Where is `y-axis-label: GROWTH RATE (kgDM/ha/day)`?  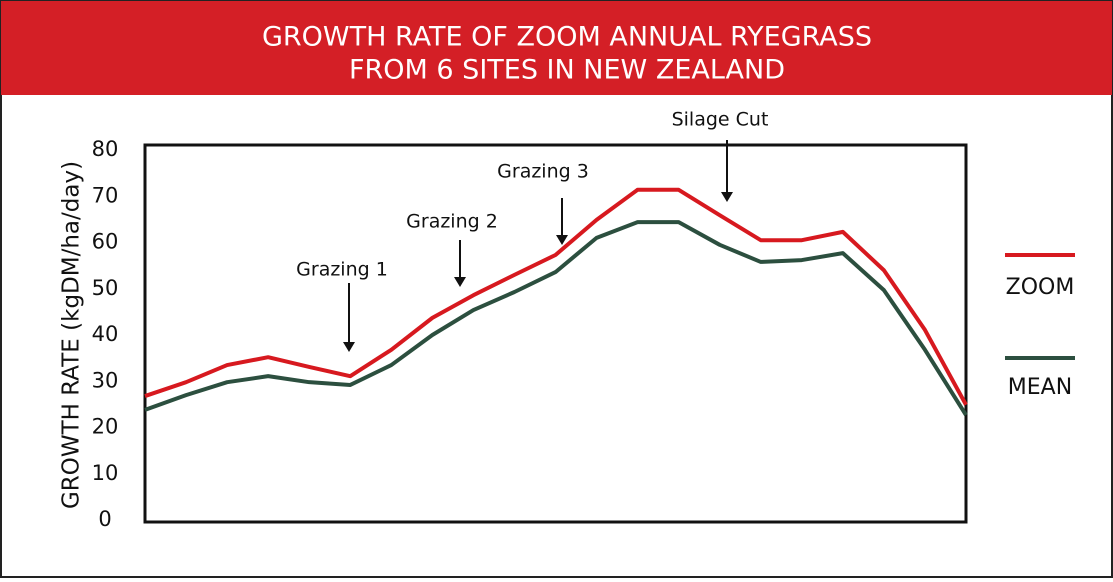 y-axis-label: GROWTH RATE (kgDM/ha/day) is located at coordinates (72, 335).